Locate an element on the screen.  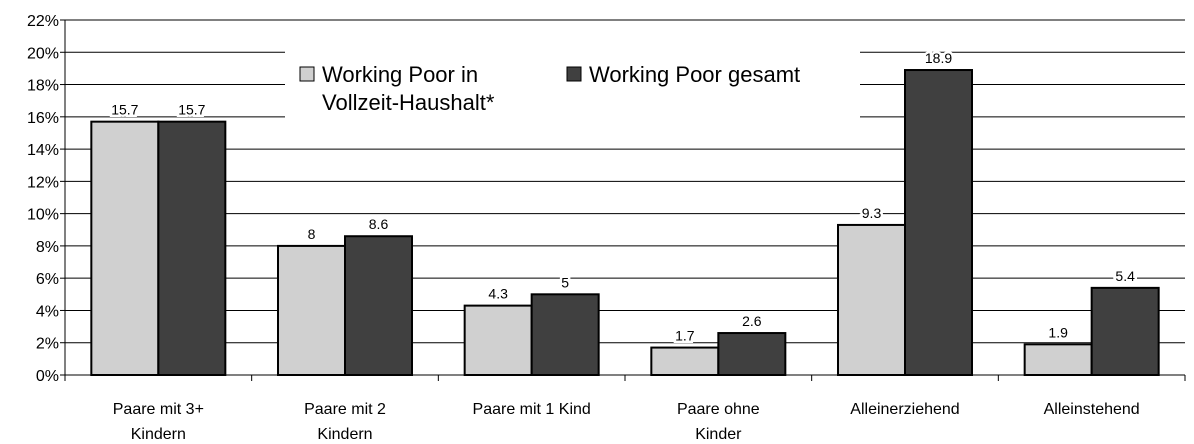
x-tick-label: Paare mit 3+ Kindern is located at coordinates (158, 422).